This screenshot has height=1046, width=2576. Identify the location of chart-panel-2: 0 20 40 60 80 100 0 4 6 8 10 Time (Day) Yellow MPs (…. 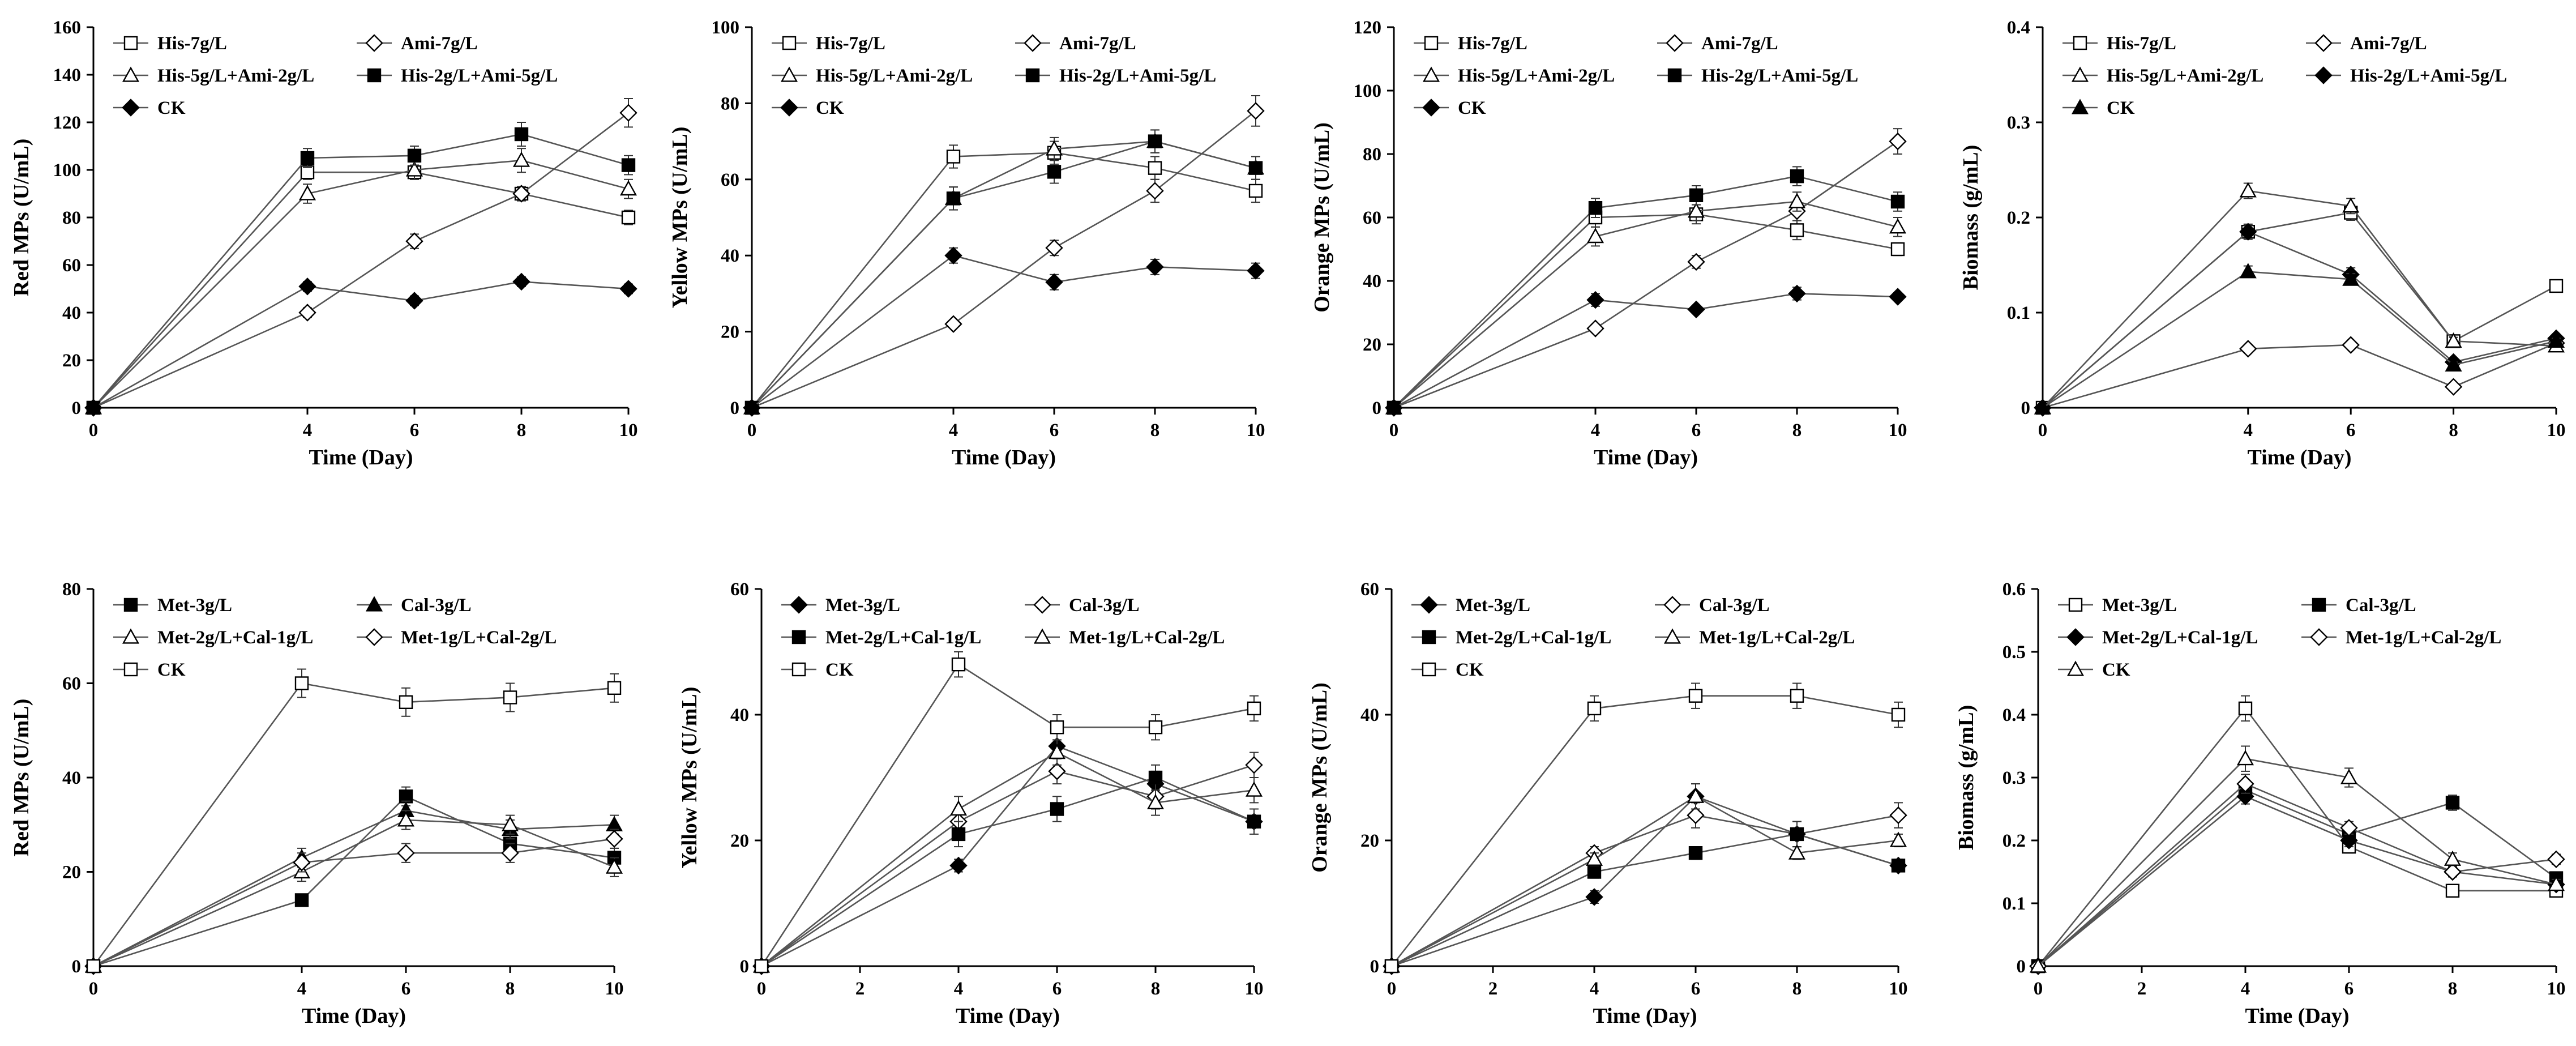
(966, 243).